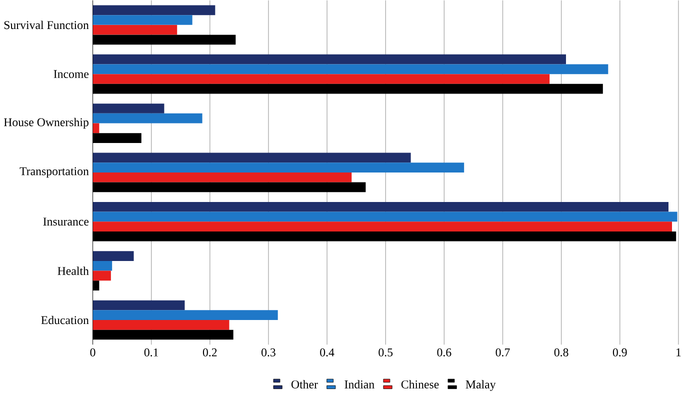  I want to click on x-tick-label: 0.8, so click(561, 352).